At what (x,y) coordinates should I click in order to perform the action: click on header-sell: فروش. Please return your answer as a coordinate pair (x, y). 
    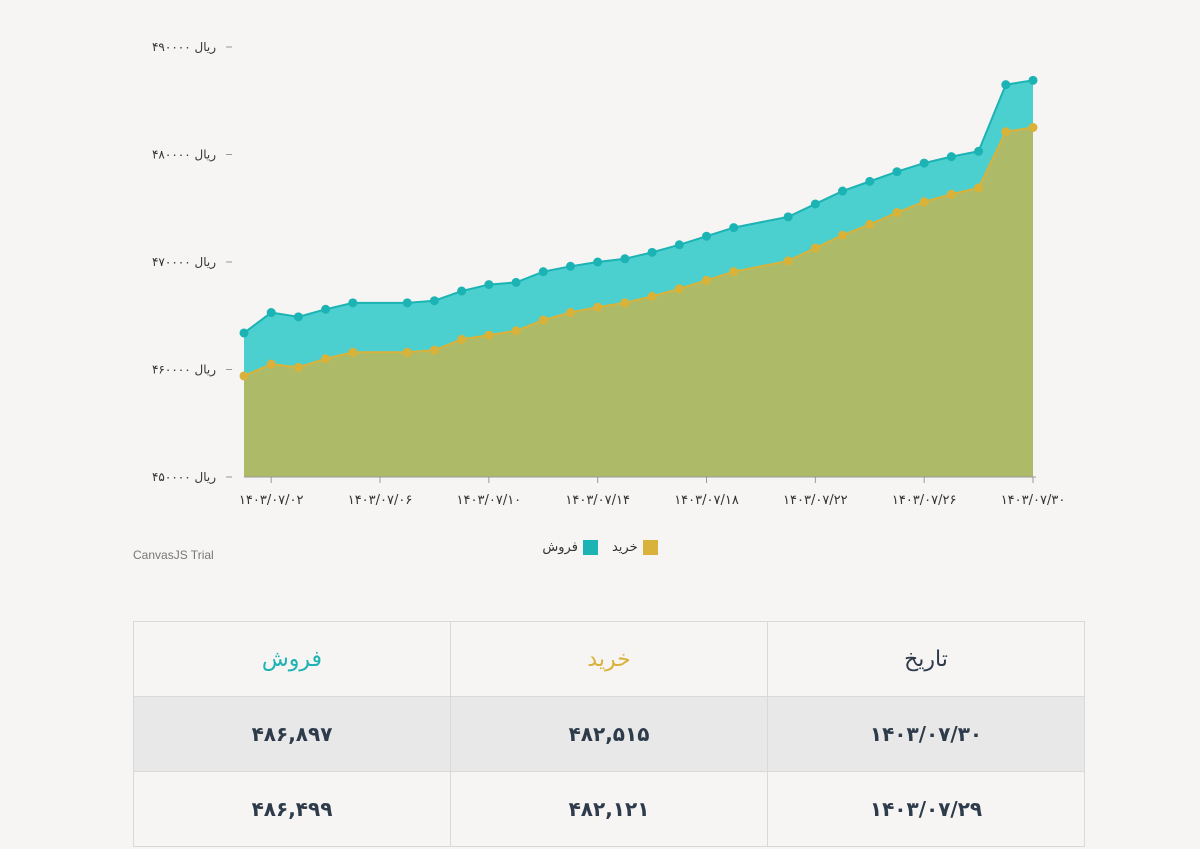
    Looking at the image, I should click on (292, 659).